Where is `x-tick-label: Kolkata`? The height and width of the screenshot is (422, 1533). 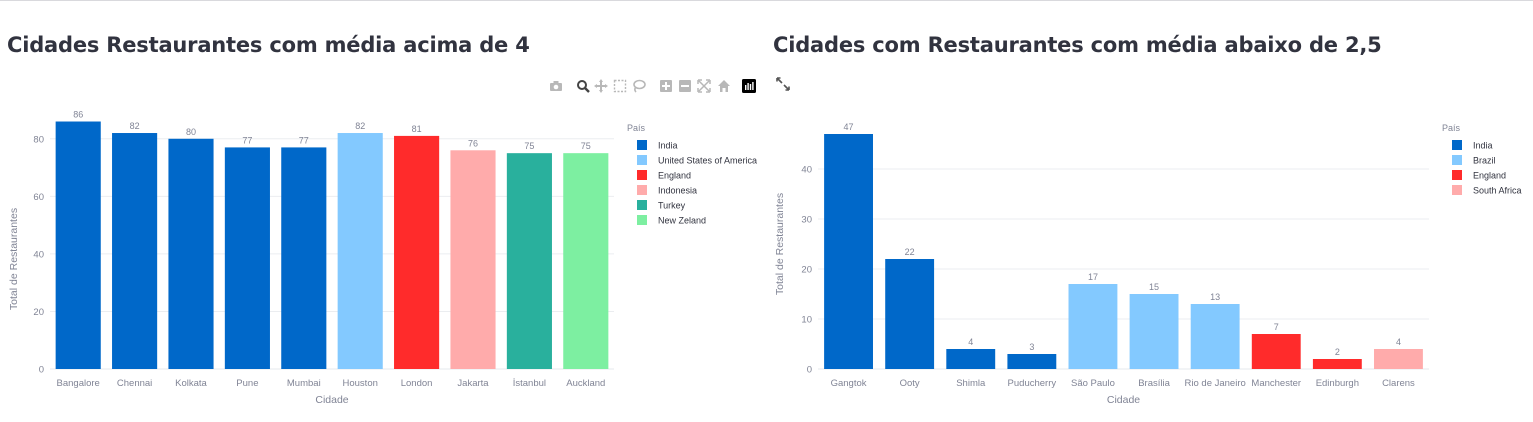 x-tick-label: Kolkata is located at coordinates (191, 383).